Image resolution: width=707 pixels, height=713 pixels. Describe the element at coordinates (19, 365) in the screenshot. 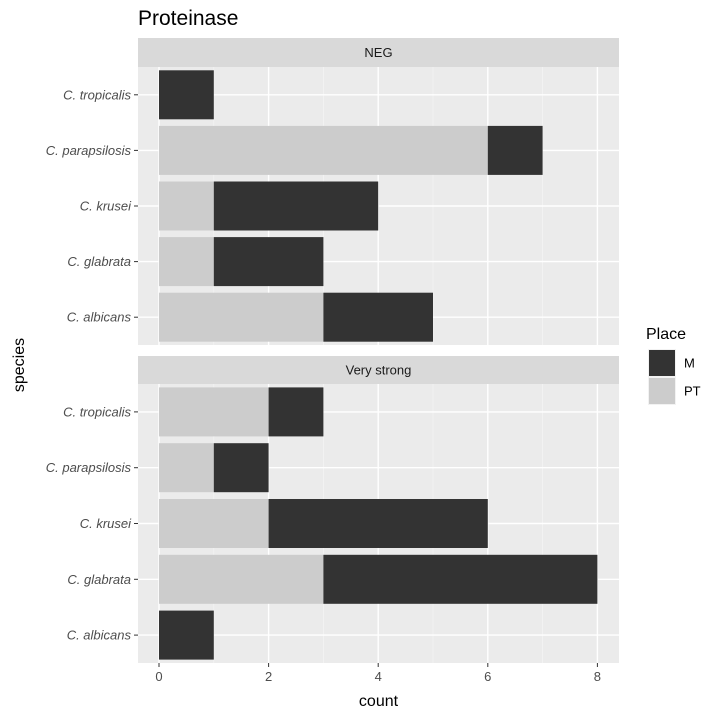

I see `y-axis-title: species` at that location.